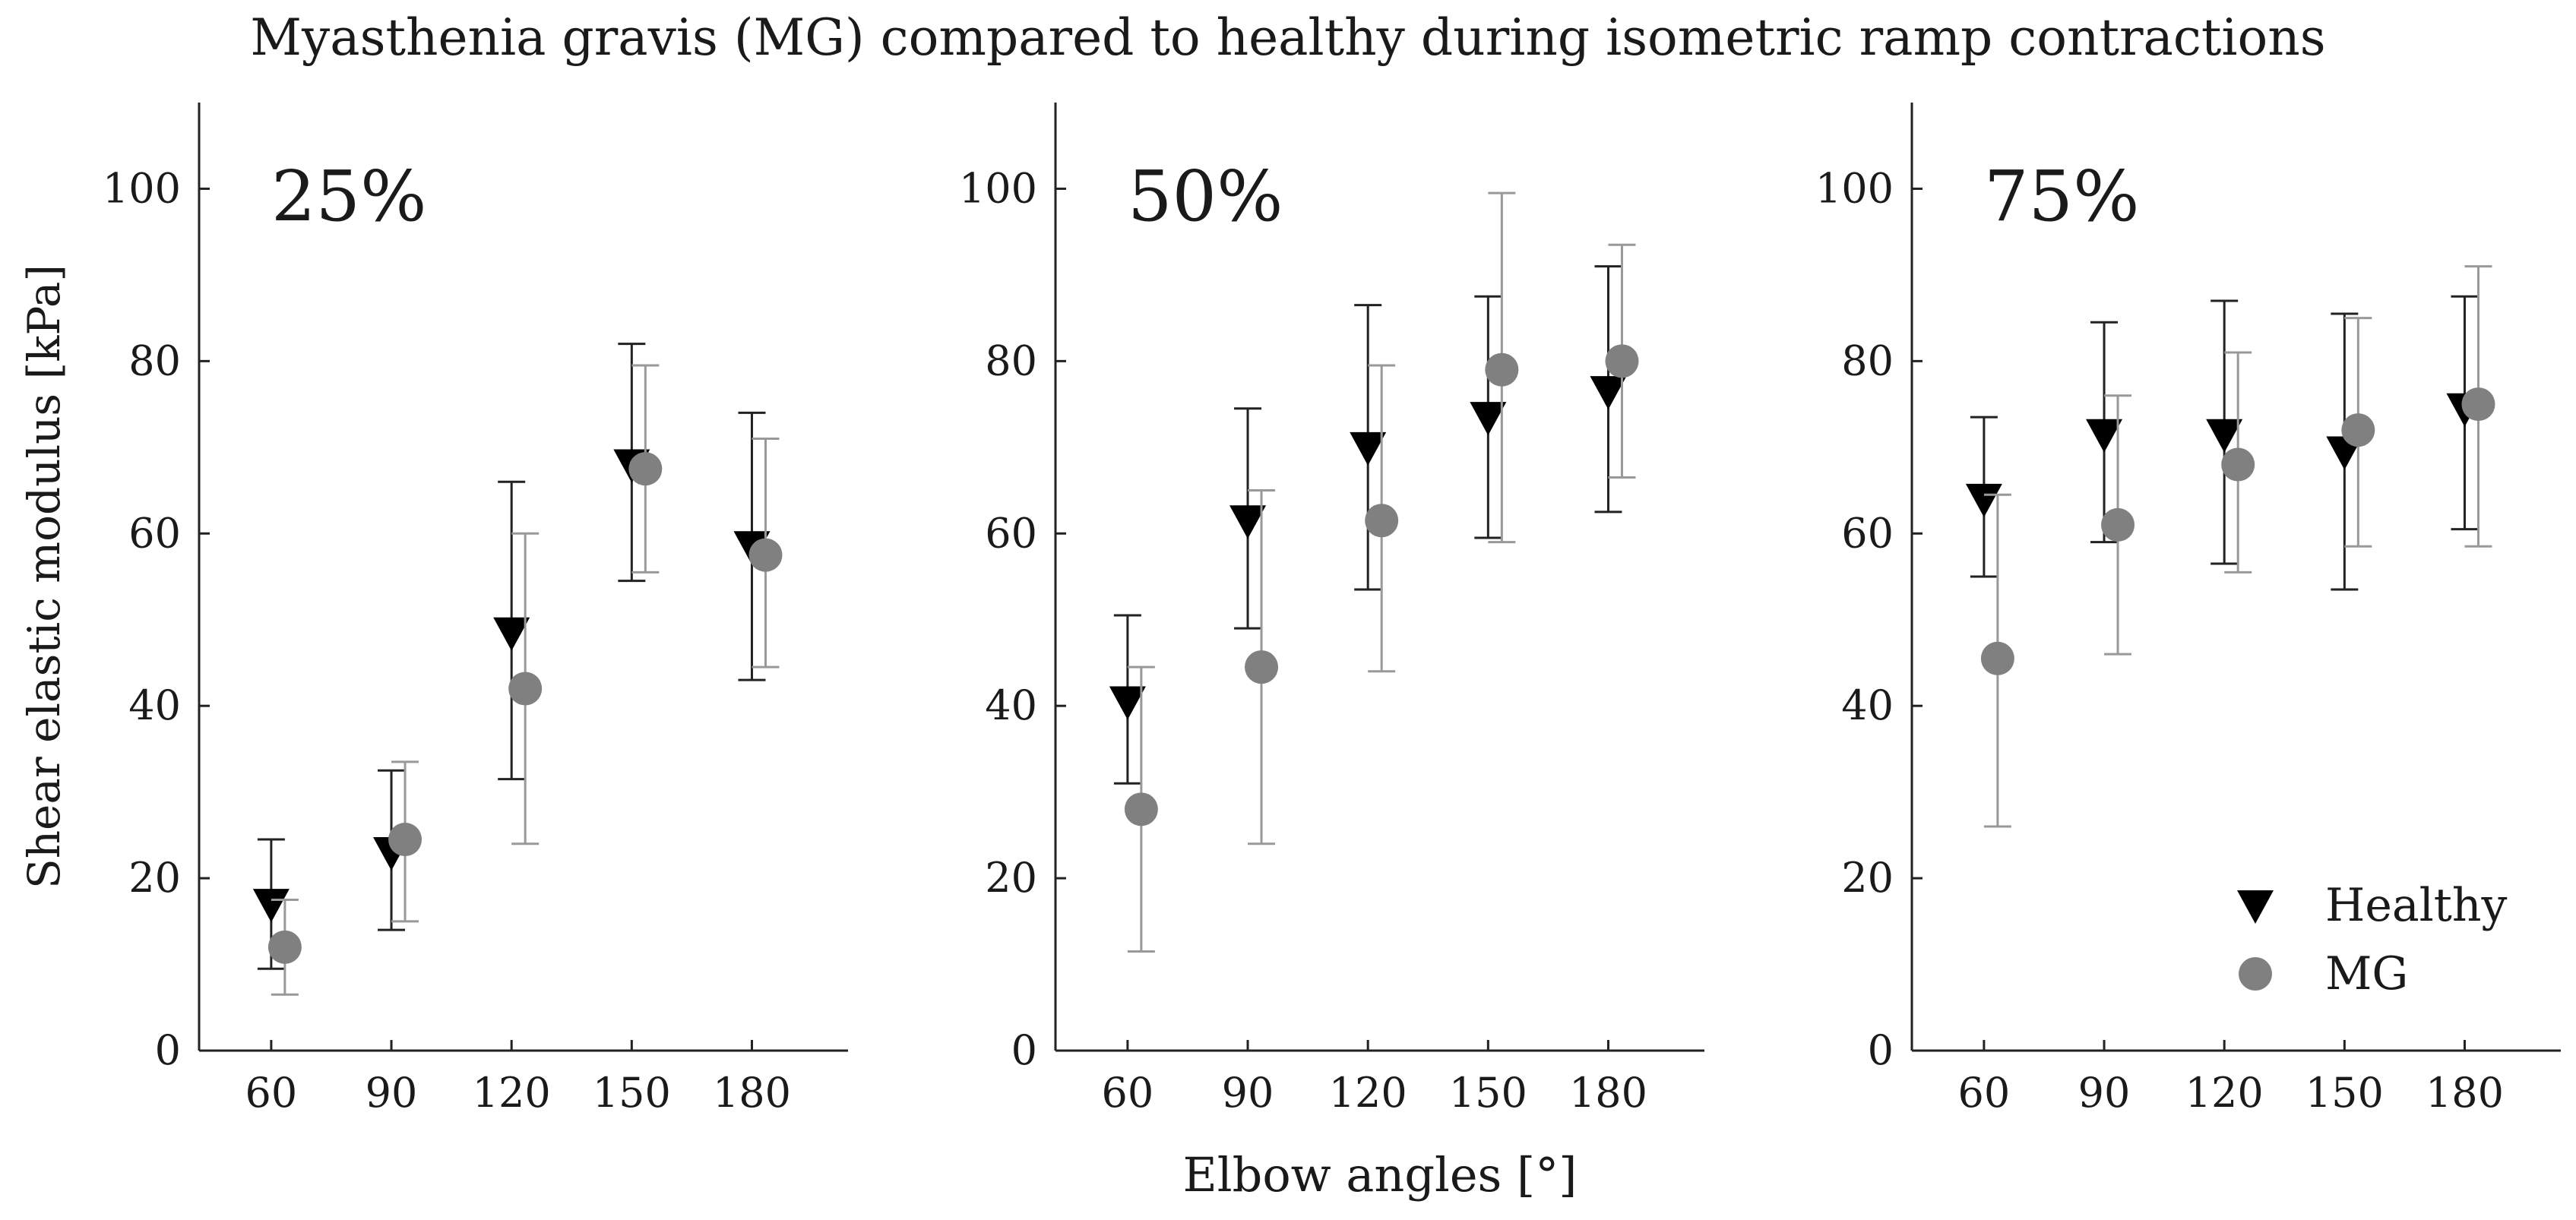 This screenshot has width=2576, height=1220. I want to click on panel-label: 50%, so click(1205, 196).